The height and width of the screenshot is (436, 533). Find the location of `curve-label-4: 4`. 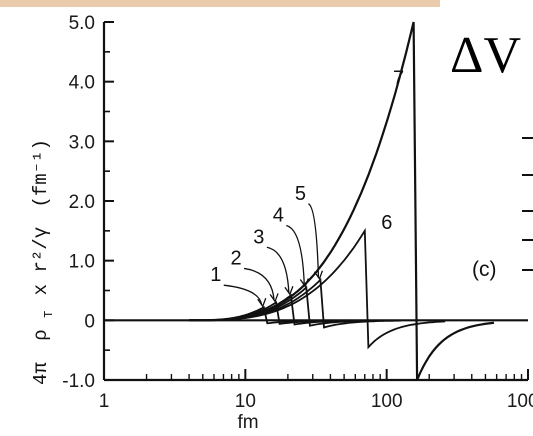

curve-label-4: 4 is located at coordinates (278, 216).